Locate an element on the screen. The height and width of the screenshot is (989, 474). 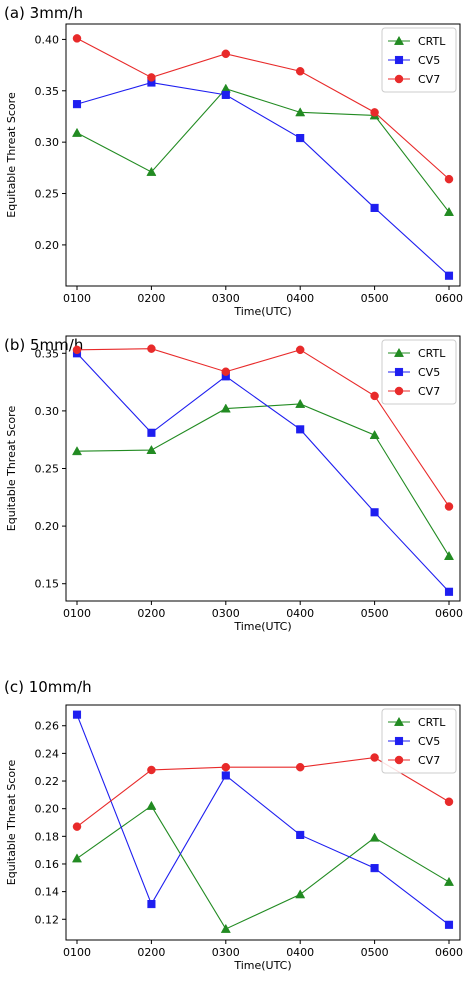
legend: CRTL CV5 CV7 is located at coordinates (419, 372).